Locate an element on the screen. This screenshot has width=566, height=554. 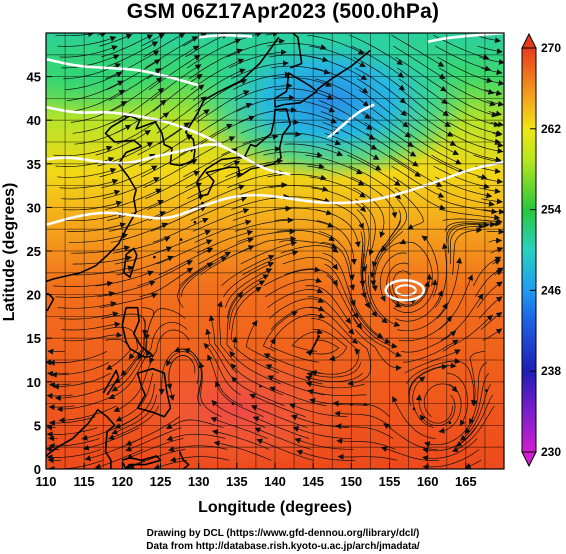
y-tick-label: 10 is located at coordinates (34, 382).